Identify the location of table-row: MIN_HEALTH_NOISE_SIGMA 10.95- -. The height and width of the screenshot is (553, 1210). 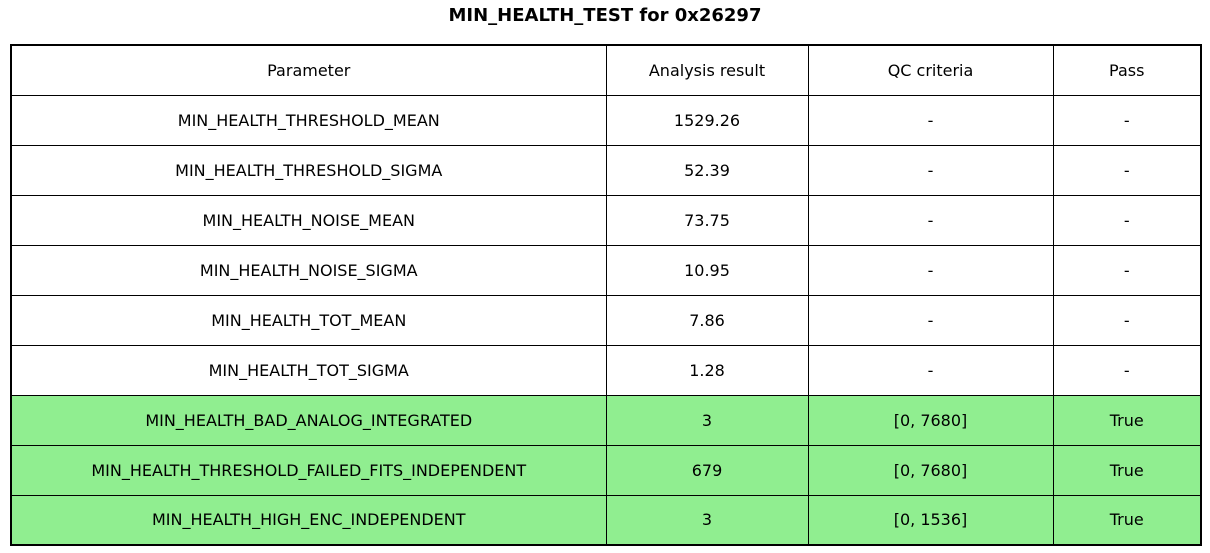
(606, 270).